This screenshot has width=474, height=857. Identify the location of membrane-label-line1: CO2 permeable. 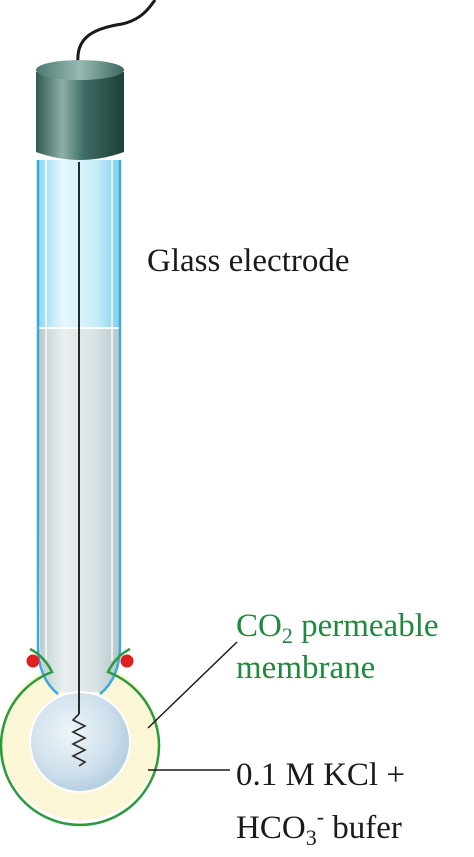
(337, 631).